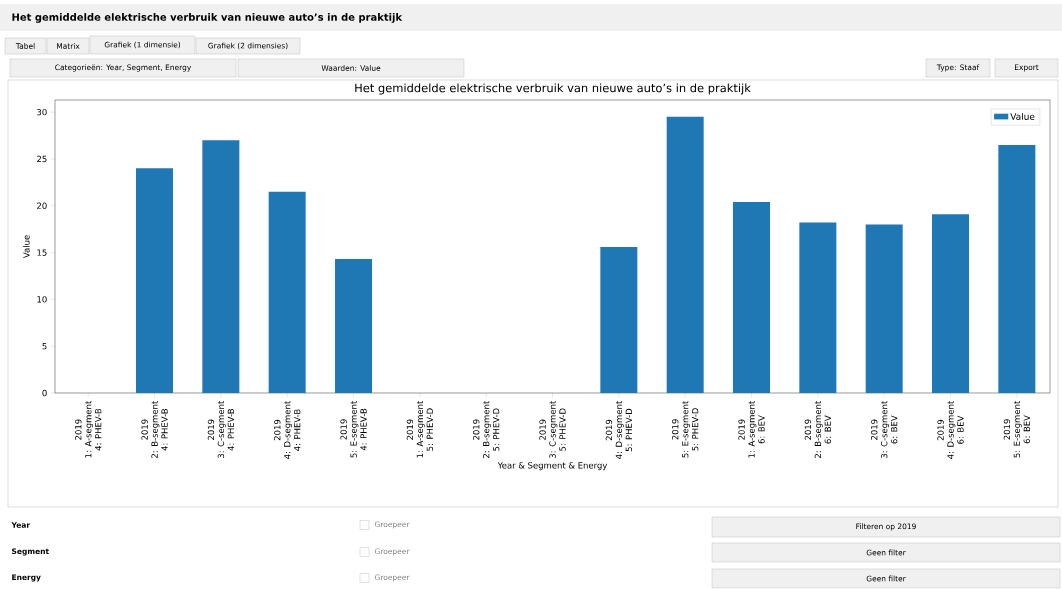 Image resolution: width=1062 pixels, height=589 pixels. Describe the element at coordinates (88, 429) in the screenshot. I see `x-tick-label: 2019 1: A-segment 4: PHEV-B` at that location.